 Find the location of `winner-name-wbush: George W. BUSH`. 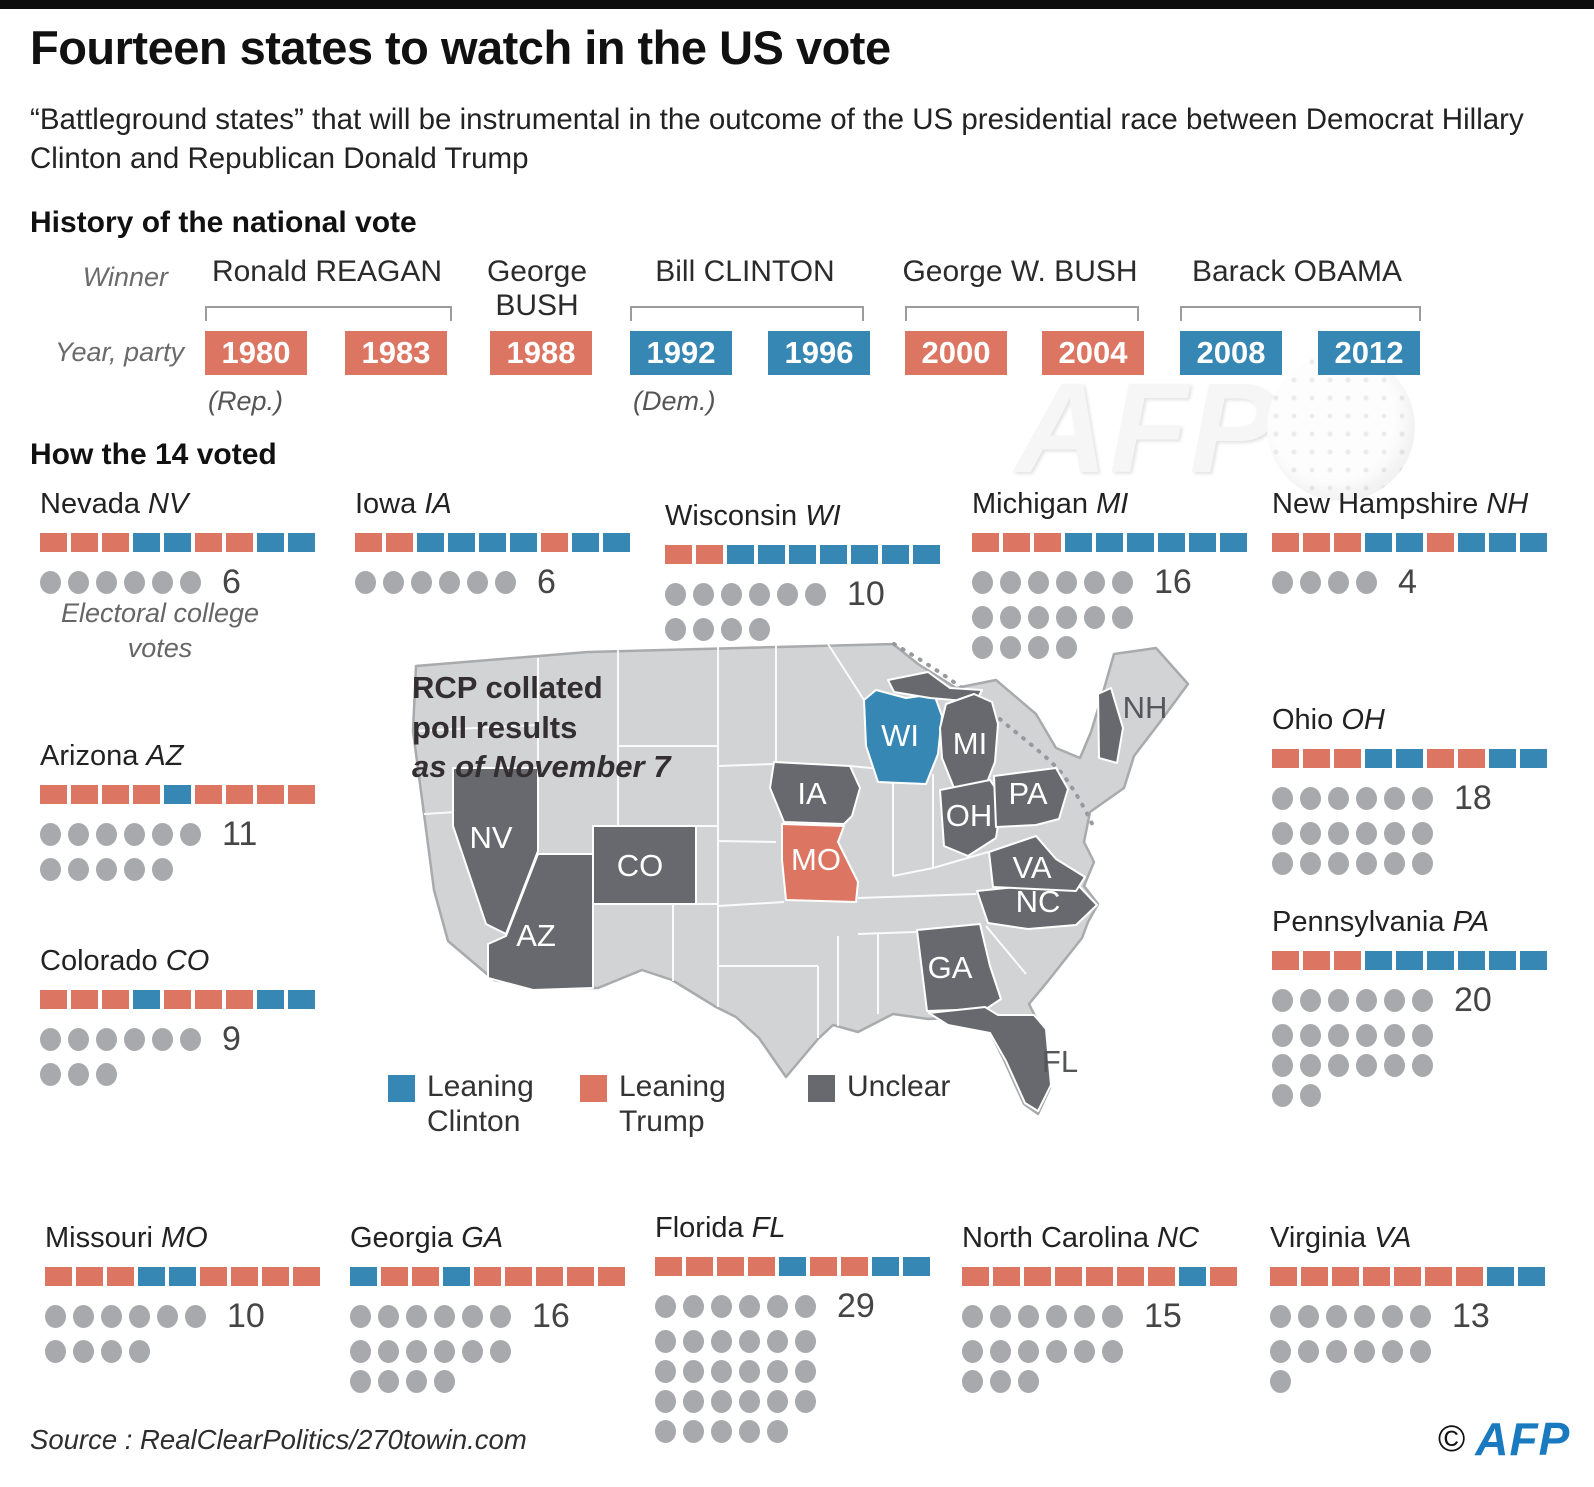

winner-name-wbush: George W. BUSH is located at coordinates (1020, 271).